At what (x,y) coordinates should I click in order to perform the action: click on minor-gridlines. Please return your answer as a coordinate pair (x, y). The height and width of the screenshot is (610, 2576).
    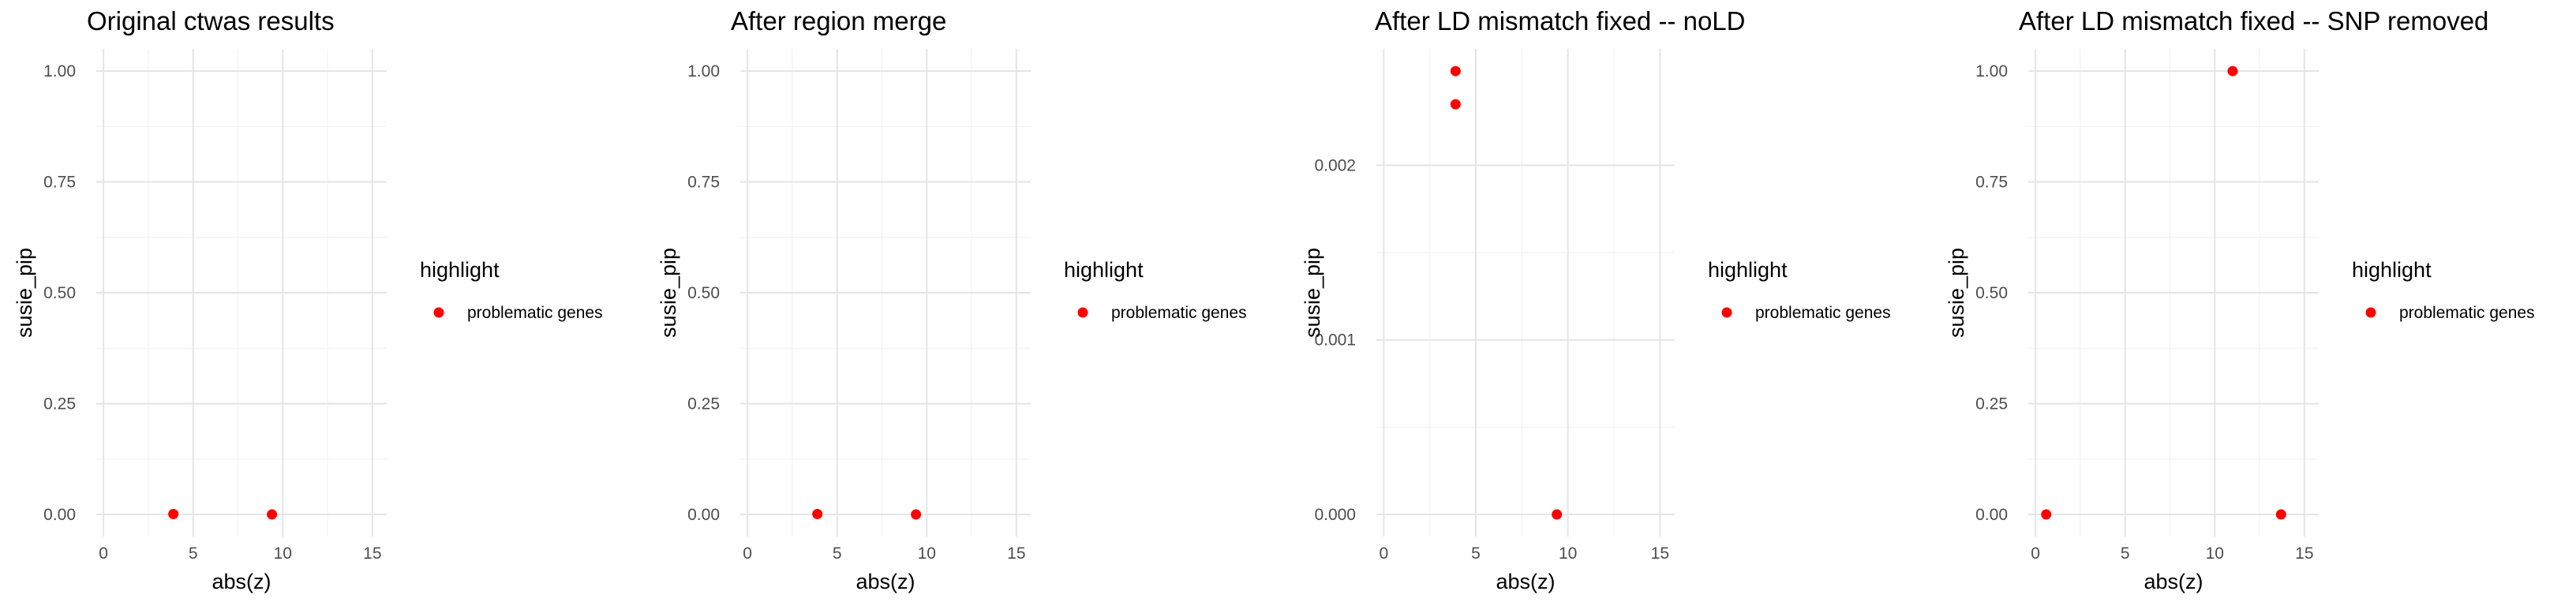
    Looking at the image, I should click on (1525, 293).